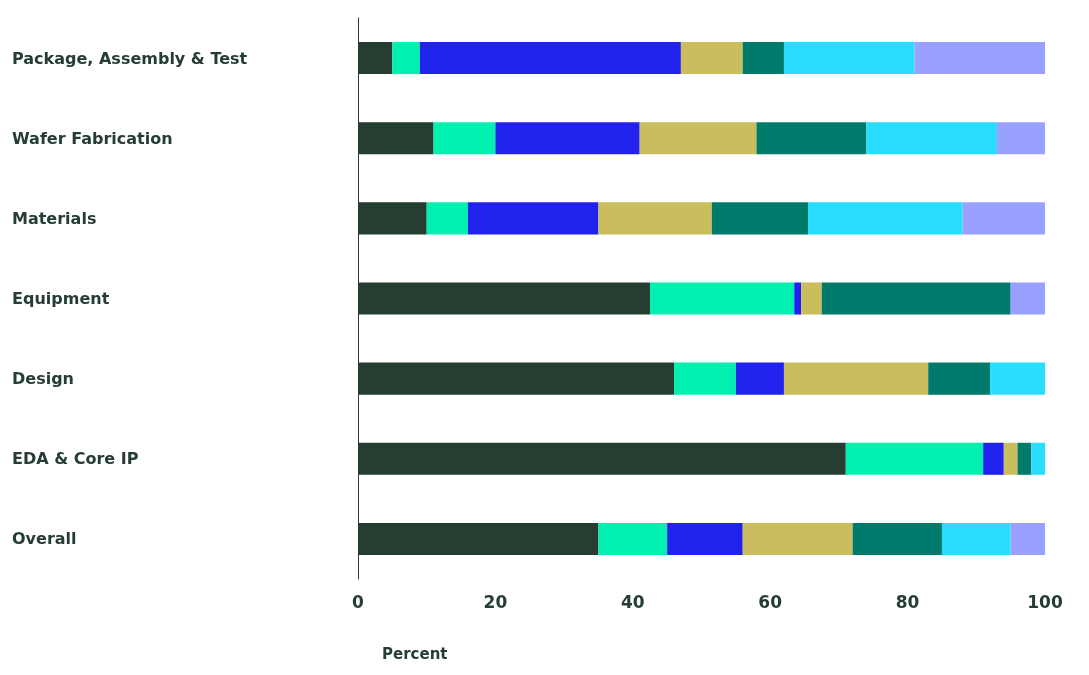 Image resolution: width=1089 pixels, height=675 pixels. Describe the element at coordinates (770, 601) in the screenshot. I see `x-tick-label: 60` at that location.